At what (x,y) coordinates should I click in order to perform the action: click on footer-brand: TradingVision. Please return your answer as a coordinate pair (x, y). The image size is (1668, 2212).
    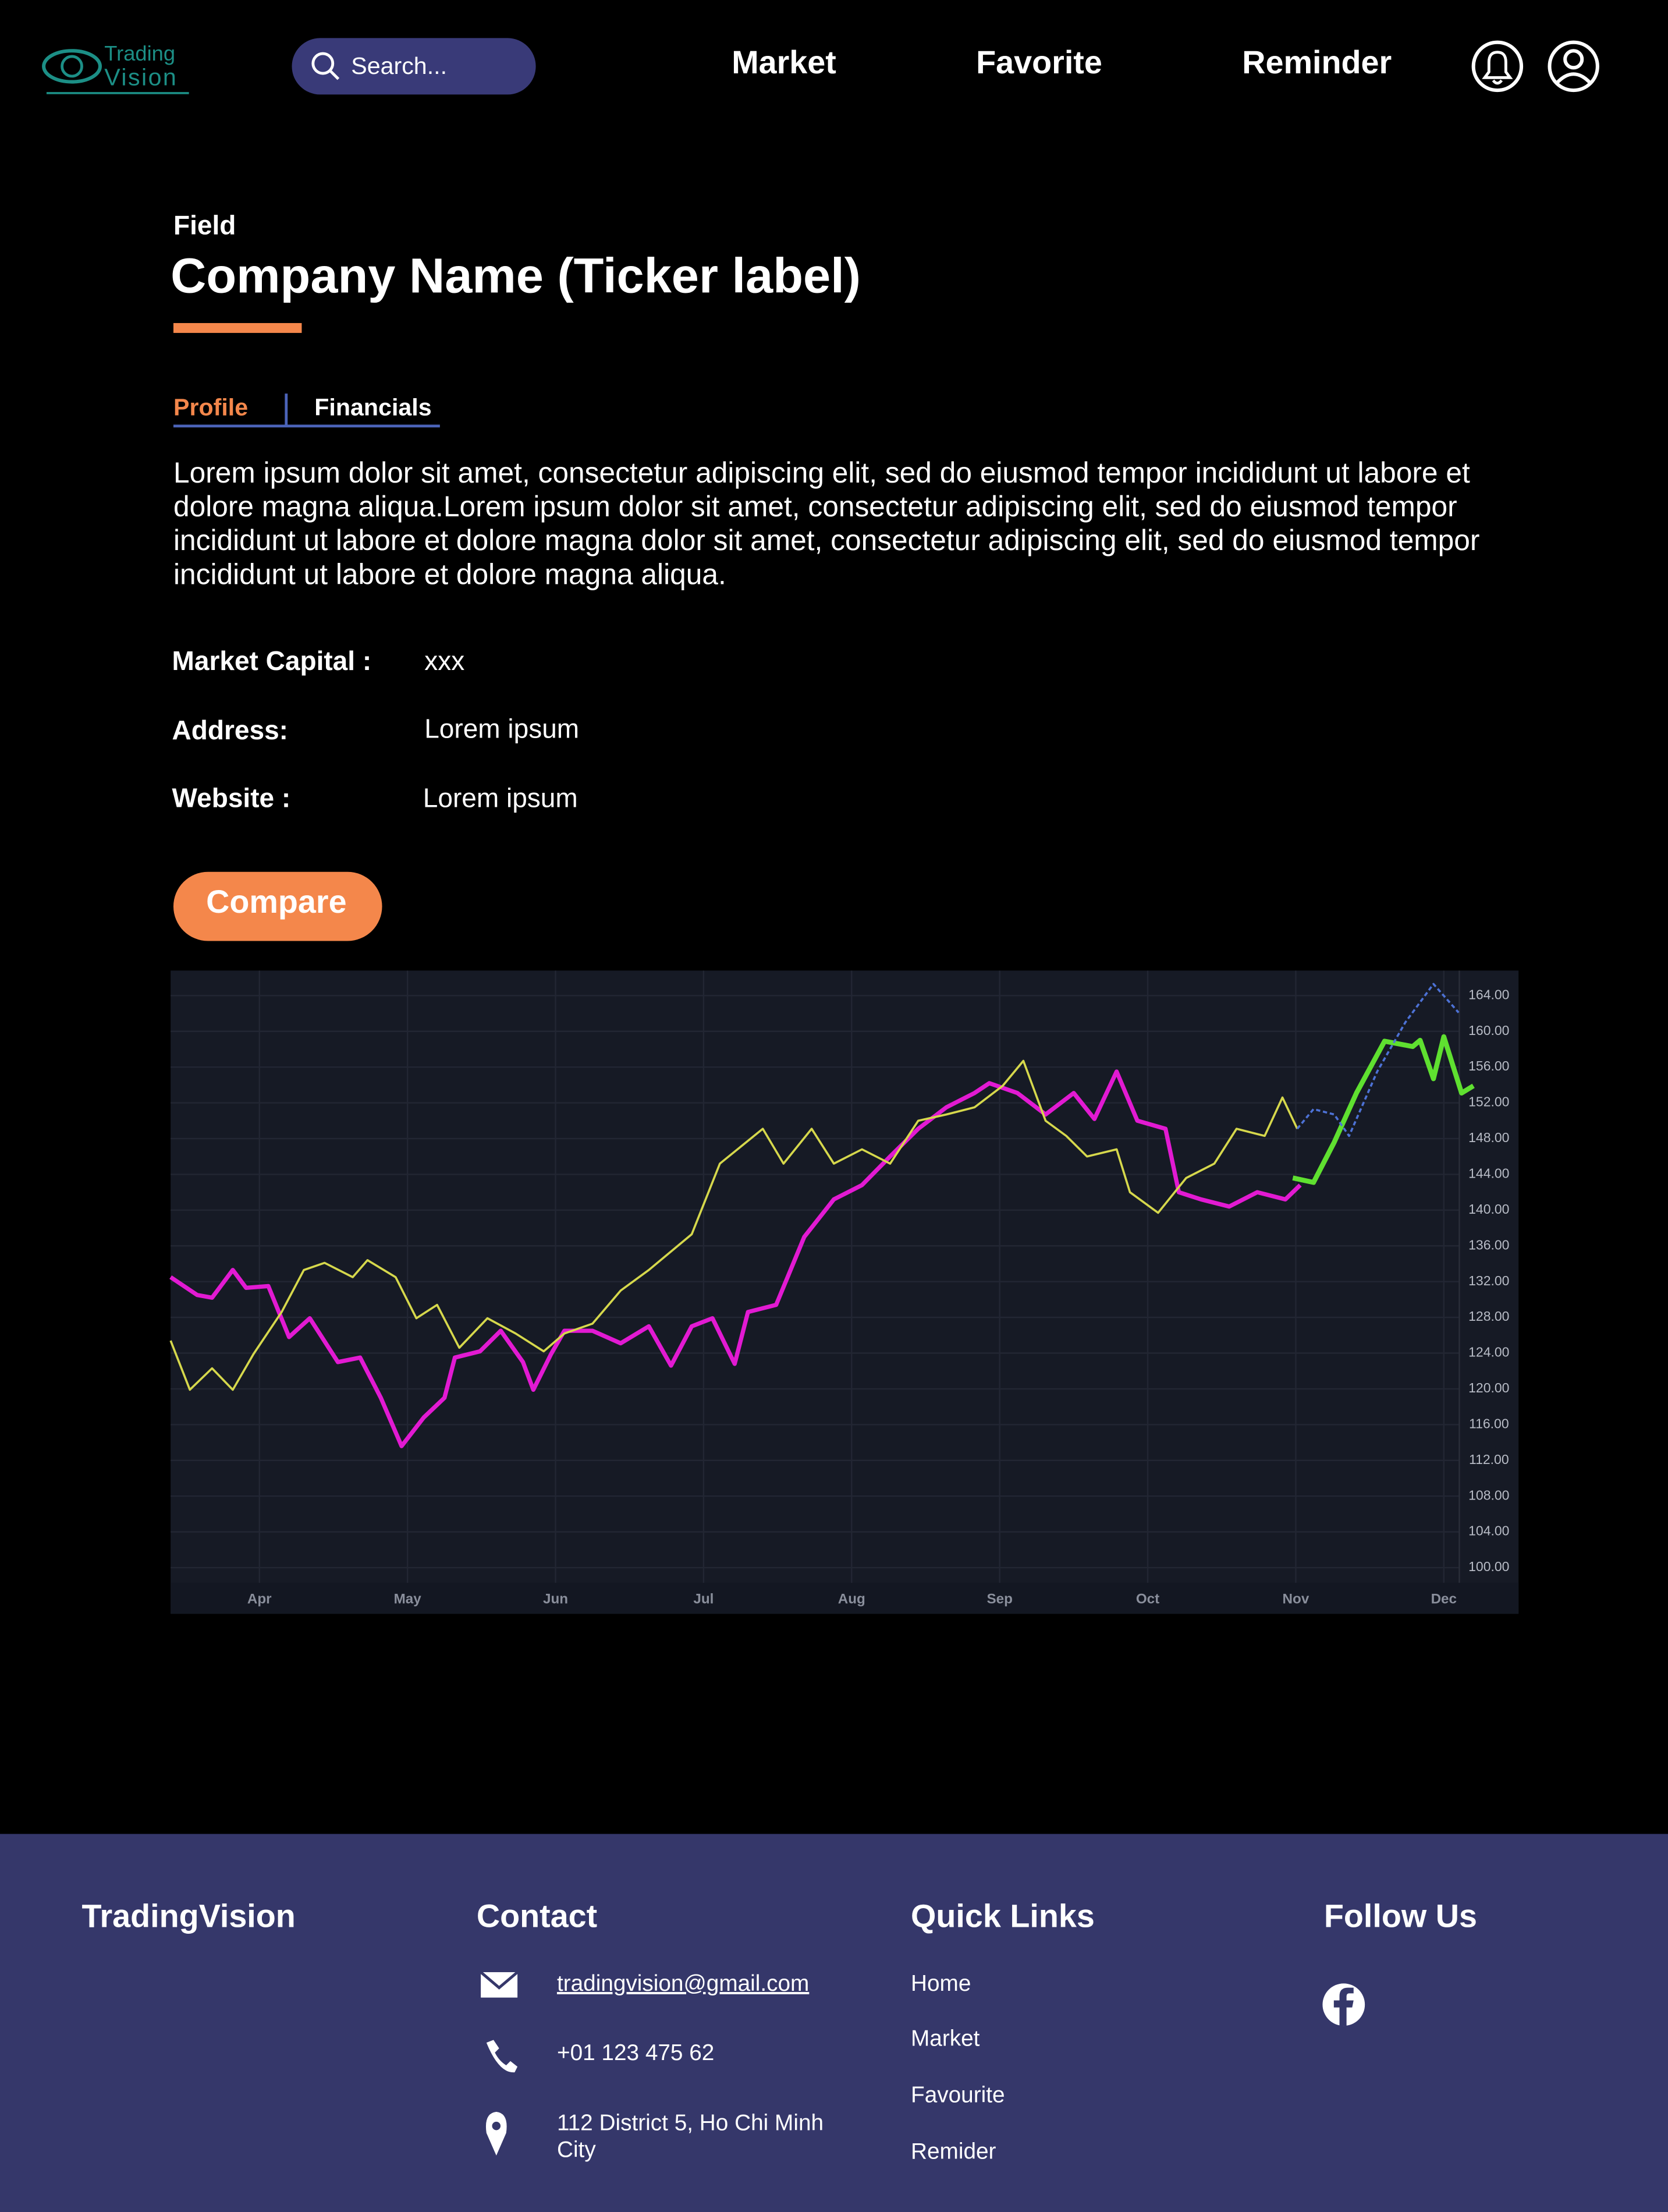
    Looking at the image, I should click on (189, 1916).